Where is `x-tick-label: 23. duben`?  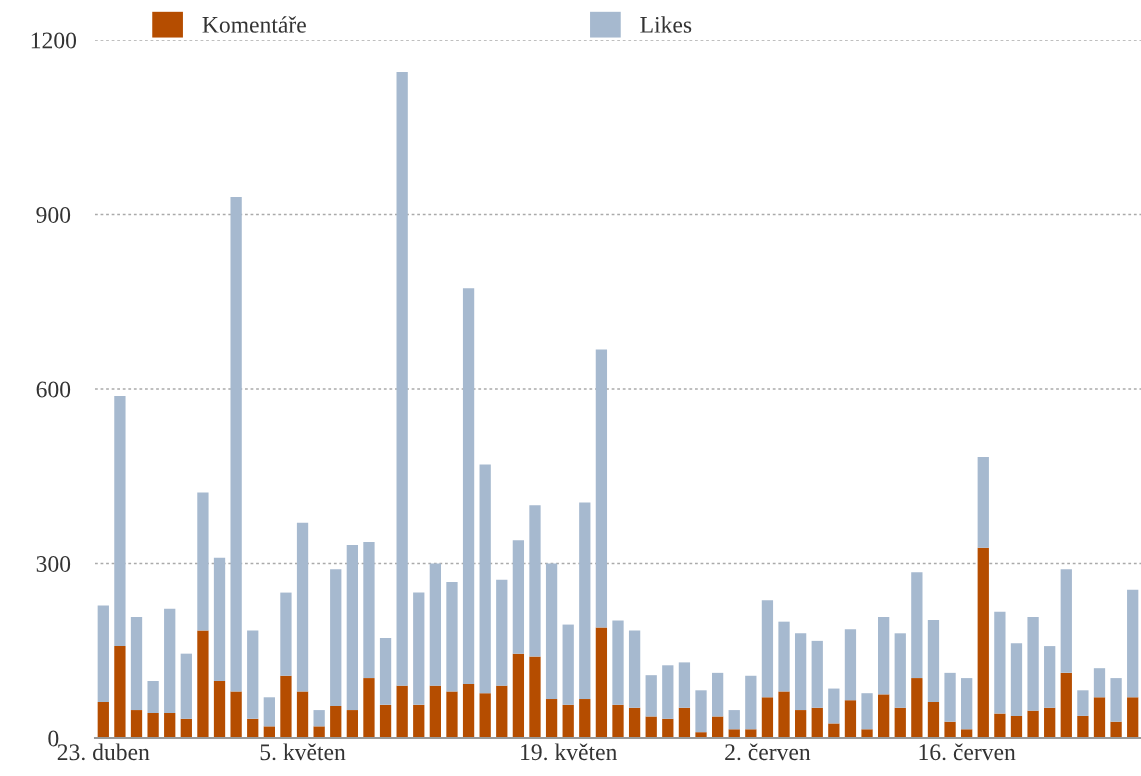 x-tick-label: 23. duben is located at coordinates (103, 752).